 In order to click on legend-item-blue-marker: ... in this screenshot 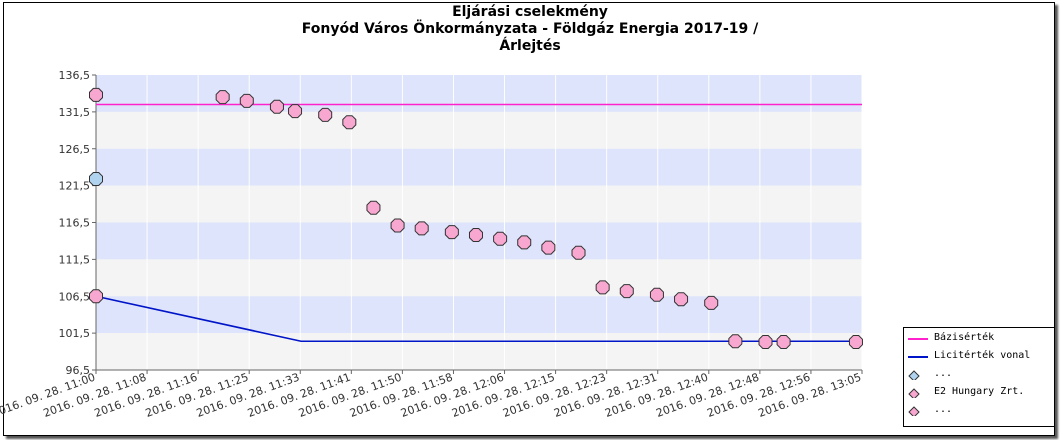, I will do `click(979, 375)`.